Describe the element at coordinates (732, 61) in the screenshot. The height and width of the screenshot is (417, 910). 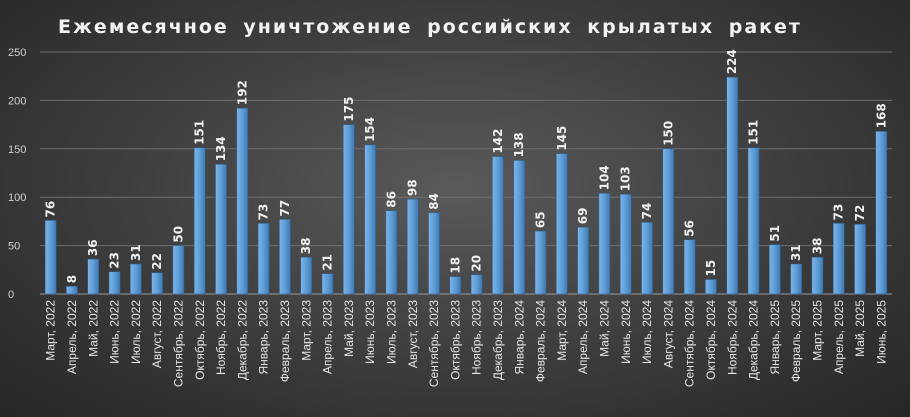
I see `data-label: 224` at that location.